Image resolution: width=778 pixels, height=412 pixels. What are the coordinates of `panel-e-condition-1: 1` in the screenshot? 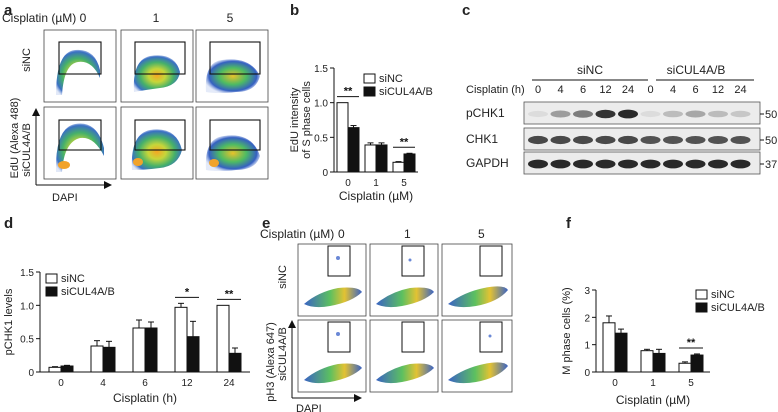 It's located at (407, 234).